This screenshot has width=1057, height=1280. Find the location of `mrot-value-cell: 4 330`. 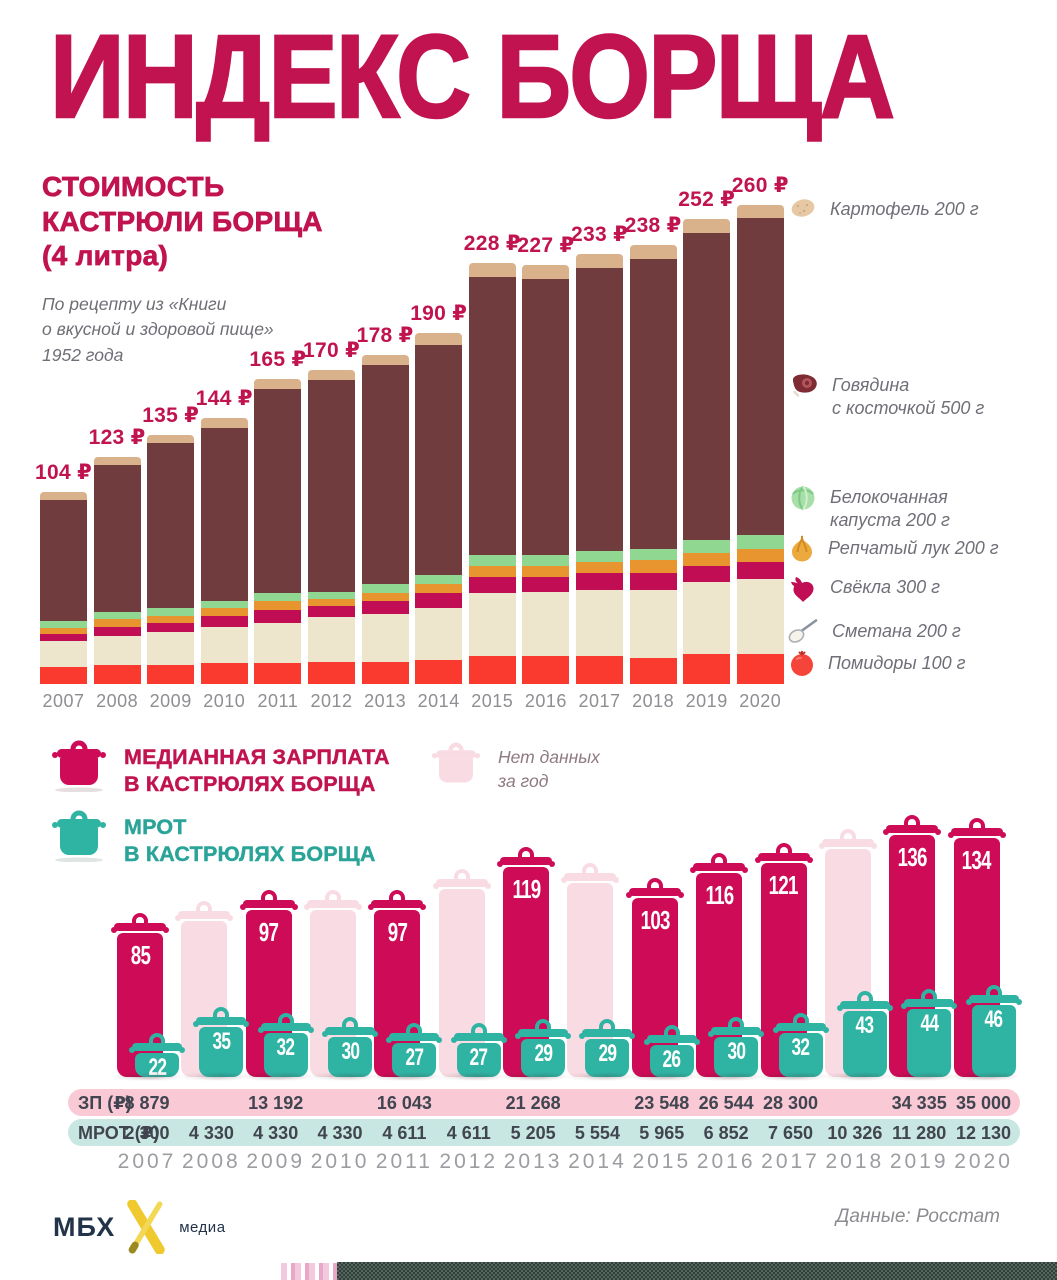

mrot-value-cell: 4 330 is located at coordinates (340, 1133).